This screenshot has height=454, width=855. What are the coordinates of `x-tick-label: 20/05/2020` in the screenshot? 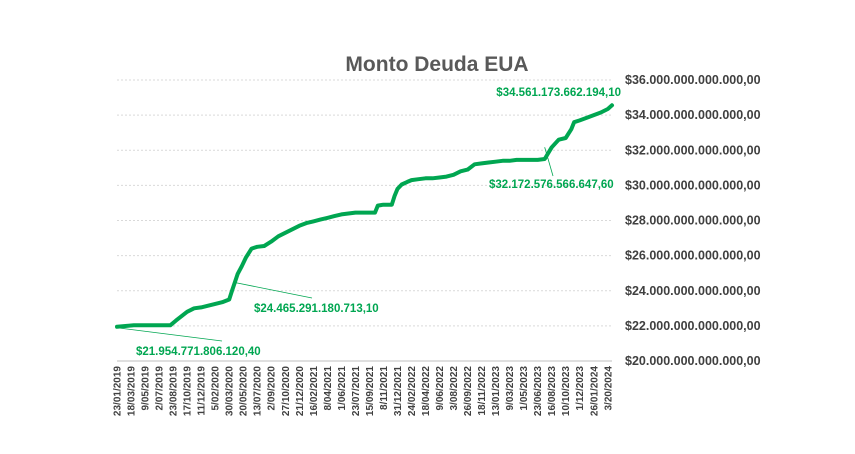 It's located at (244, 391).